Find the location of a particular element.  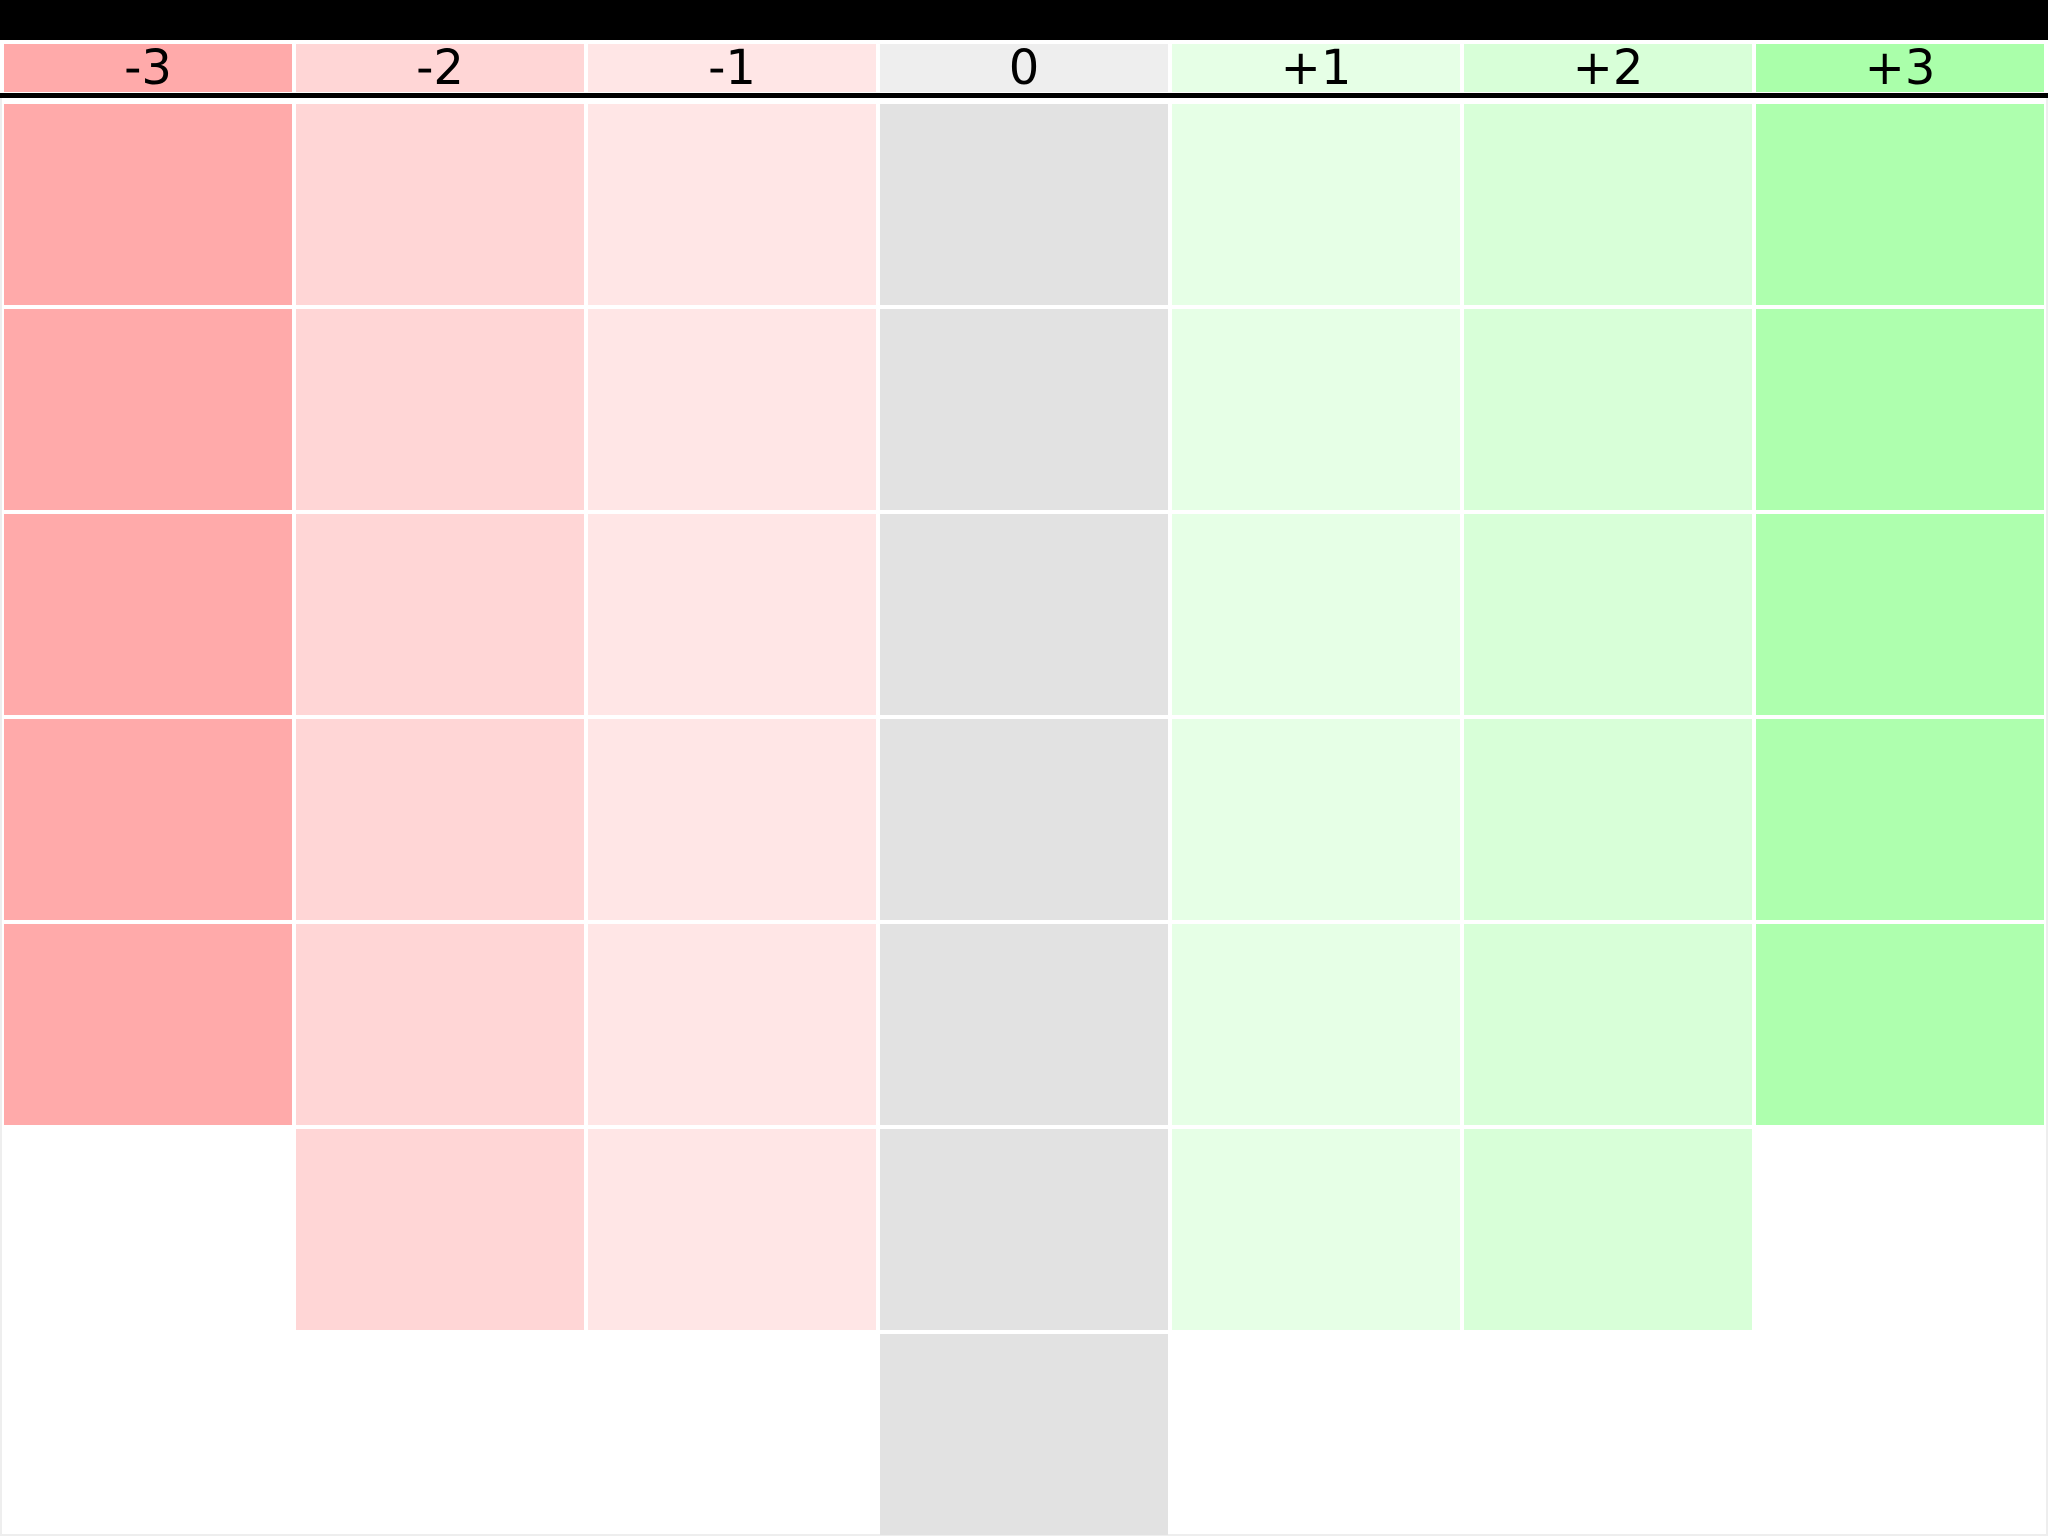

column-header-zero: 0 is located at coordinates (1024, 68).